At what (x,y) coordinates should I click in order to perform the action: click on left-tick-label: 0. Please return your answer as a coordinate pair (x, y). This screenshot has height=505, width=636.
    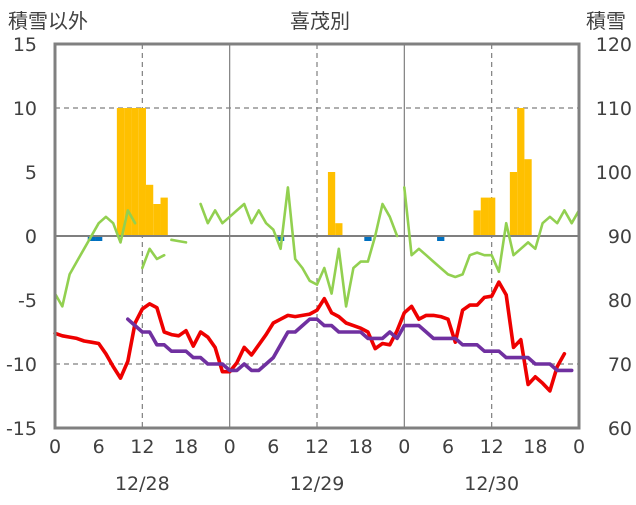
    Looking at the image, I should click on (31, 237).